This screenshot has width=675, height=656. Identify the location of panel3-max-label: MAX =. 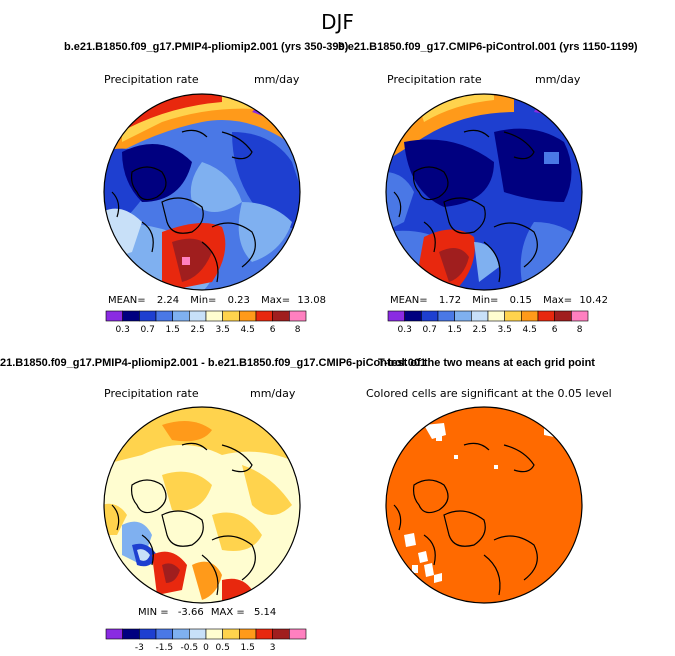
(227, 612).